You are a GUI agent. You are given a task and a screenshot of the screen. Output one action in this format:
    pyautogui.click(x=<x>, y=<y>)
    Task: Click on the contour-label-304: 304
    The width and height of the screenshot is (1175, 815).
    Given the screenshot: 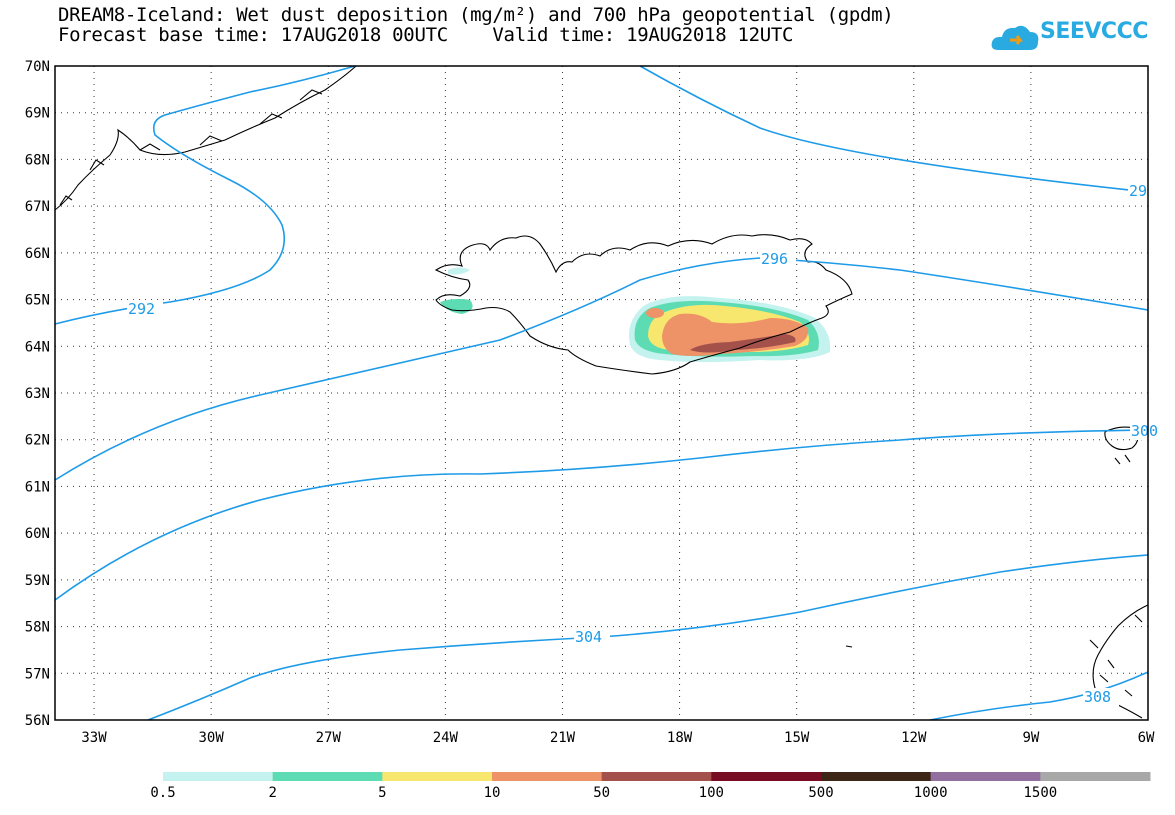 What is the action you would take?
    pyautogui.click(x=588, y=637)
    